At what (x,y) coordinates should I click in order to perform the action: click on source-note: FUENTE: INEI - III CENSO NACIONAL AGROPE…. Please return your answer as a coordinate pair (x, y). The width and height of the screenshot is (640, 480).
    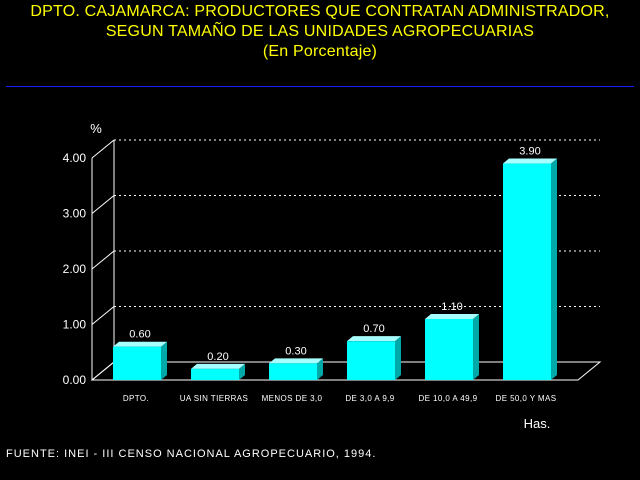
    Looking at the image, I should click on (191, 454).